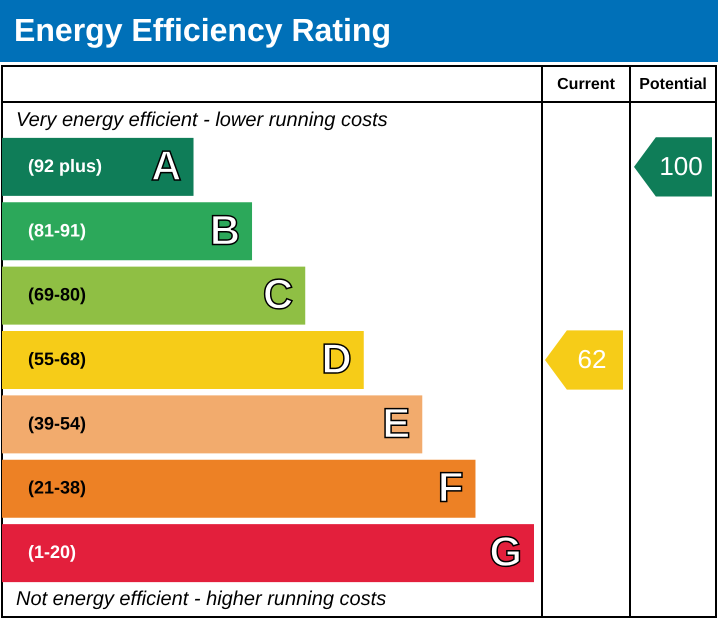 The width and height of the screenshot is (718, 619). What do you see at coordinates (57, 294) in the screenshot?
I see `annotation: (69-80)` at bounding box center [57, 294].